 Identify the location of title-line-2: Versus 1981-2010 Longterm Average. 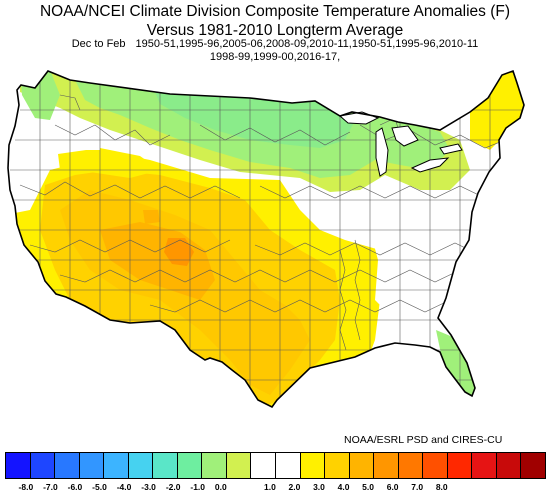
(275, 30).